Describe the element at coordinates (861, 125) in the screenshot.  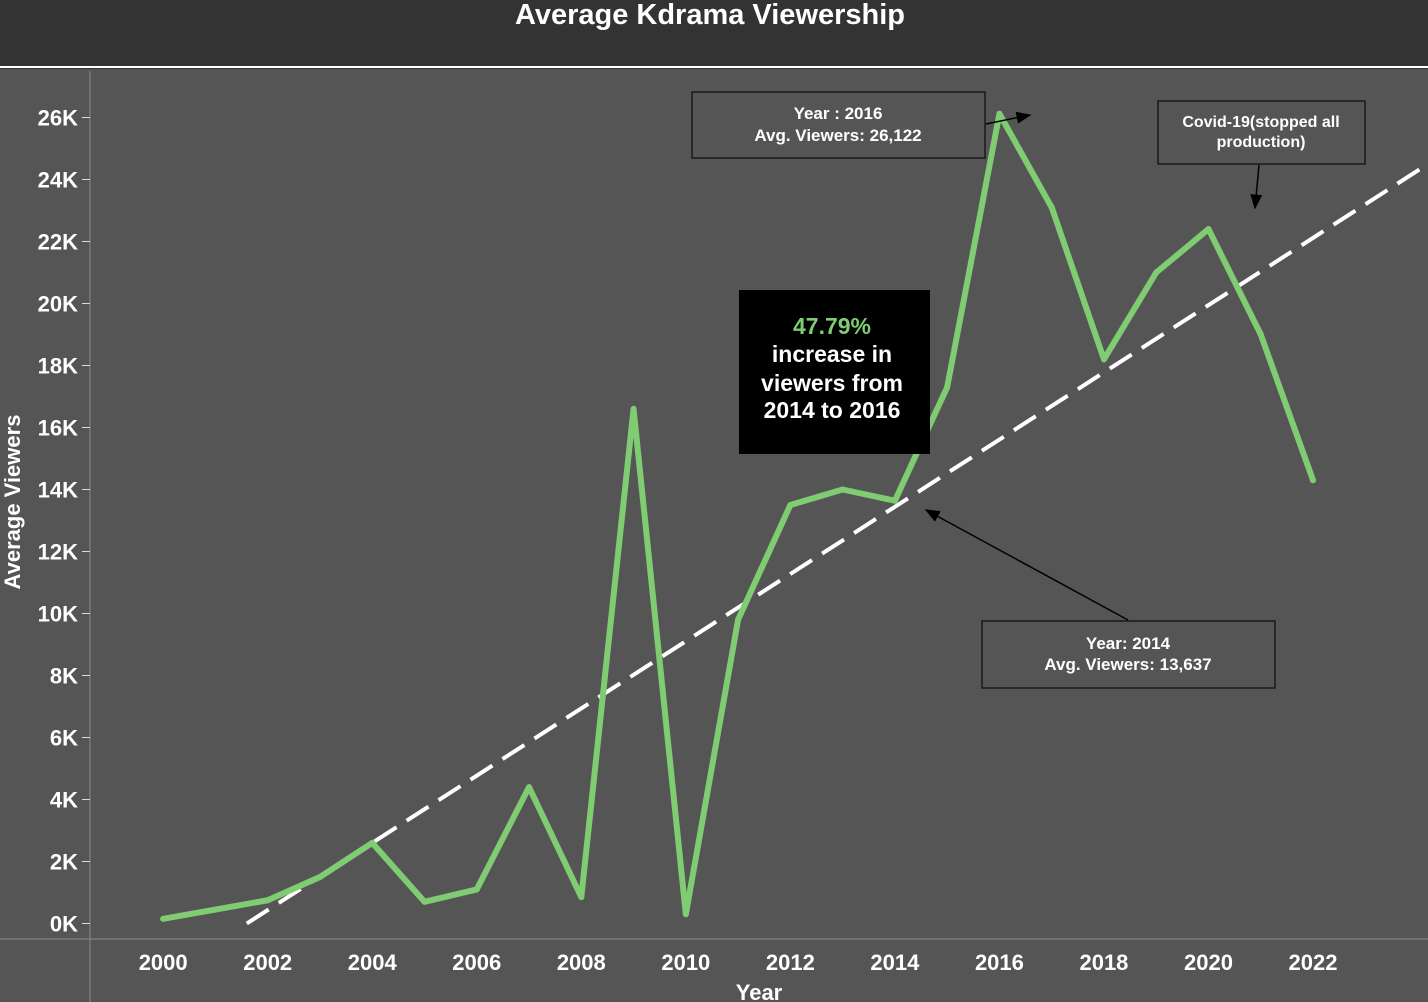
I see `annotation-2016: Year : 2016 Avg. Viewers: 26,122` at that location.